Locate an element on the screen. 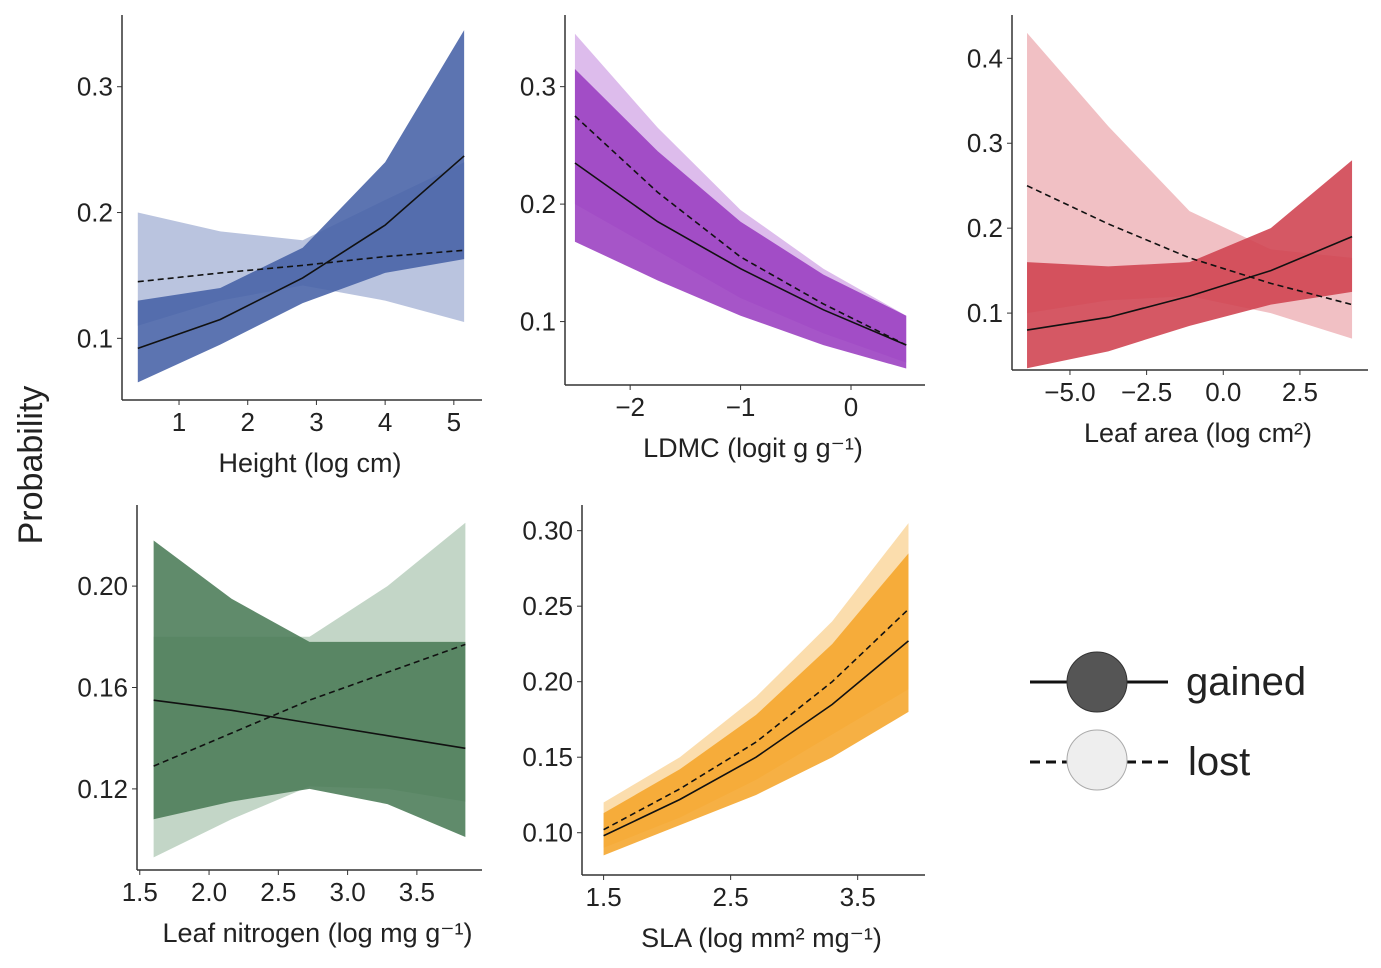  x-tick-label: 1 is located at coordinates (179, 422).